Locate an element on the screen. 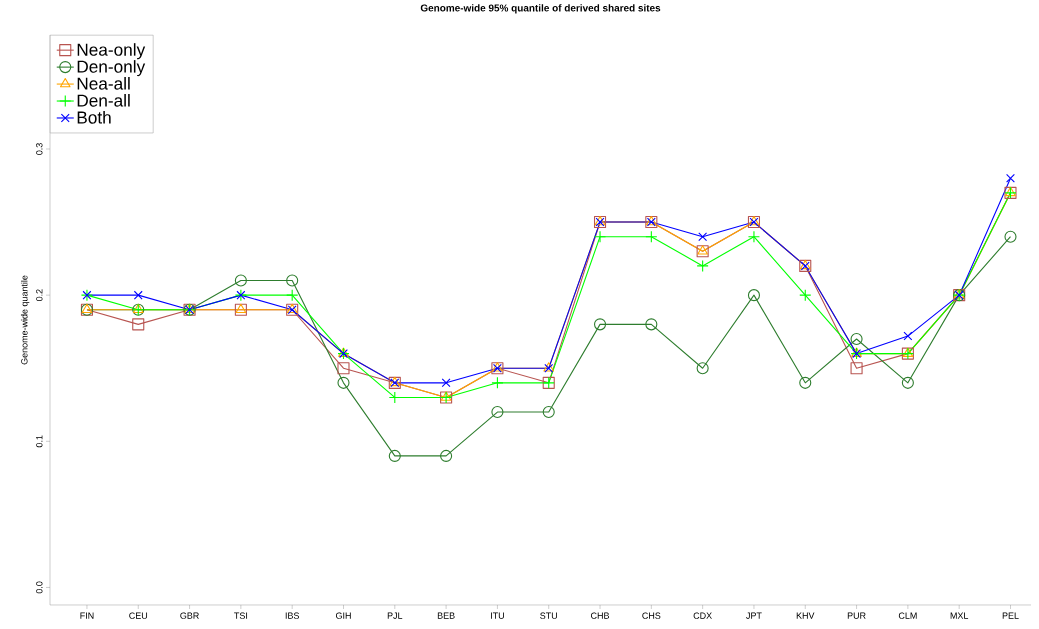  legend-label: Nea-only is located at coordinates (111, 51).